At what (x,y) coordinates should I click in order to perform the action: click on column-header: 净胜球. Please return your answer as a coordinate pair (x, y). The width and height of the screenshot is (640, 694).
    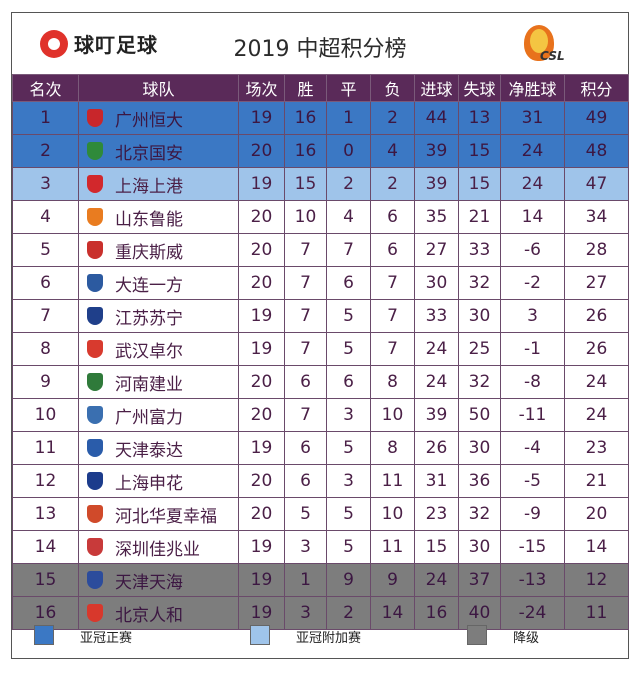
    Looking at the image, I should click on (532, 88).